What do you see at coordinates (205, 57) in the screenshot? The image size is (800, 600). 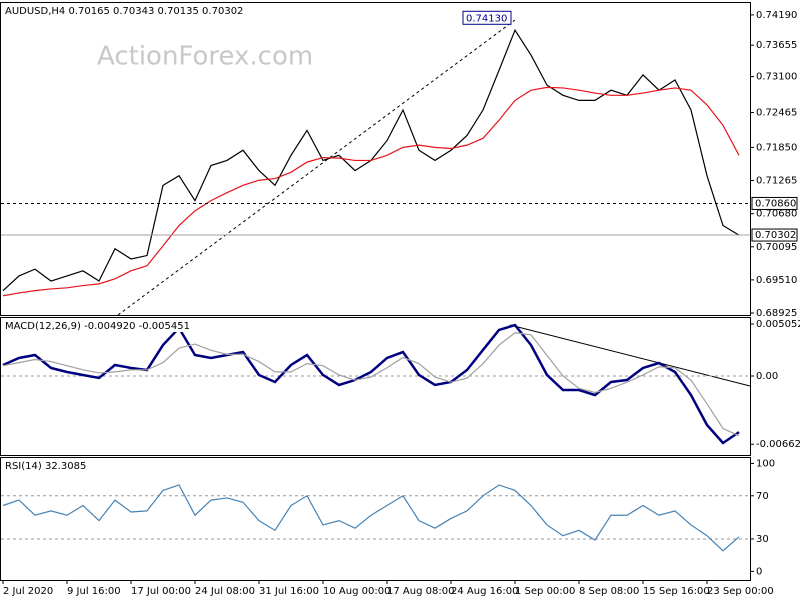 I see `watermark: ActionForex.com` at bounding box center [205, 57].